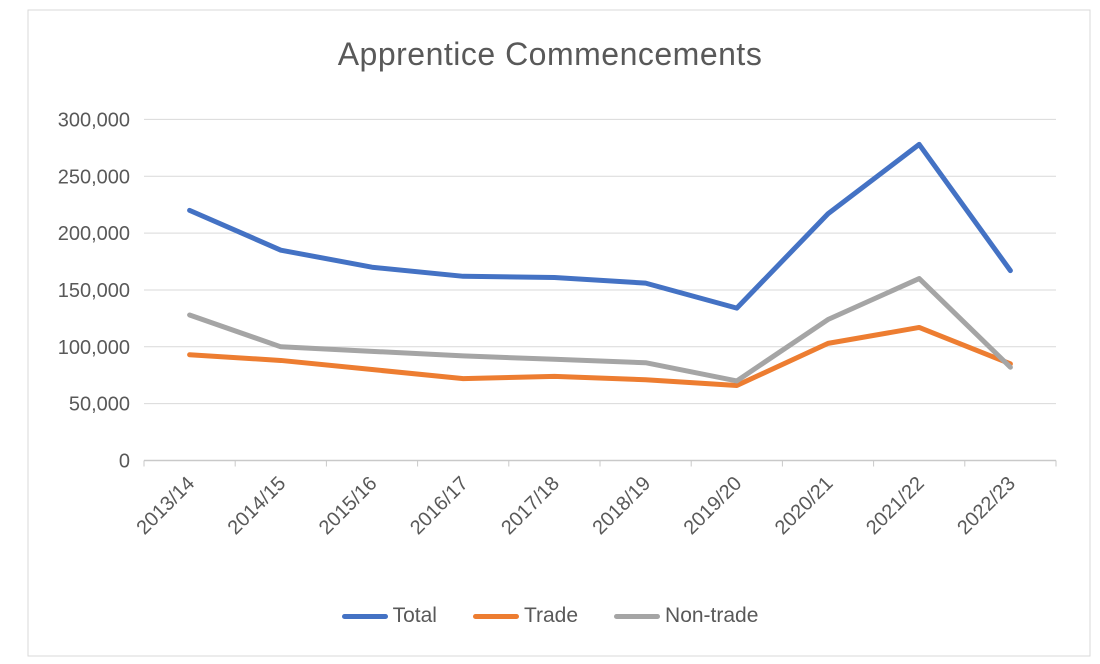 Image resolution: width=1100 pixels, height=664 pixels. What do you see at coordinates (99, 405) in the screenshot?
I see `y-tick-label: 50,000` at bounding box center [99, 405].